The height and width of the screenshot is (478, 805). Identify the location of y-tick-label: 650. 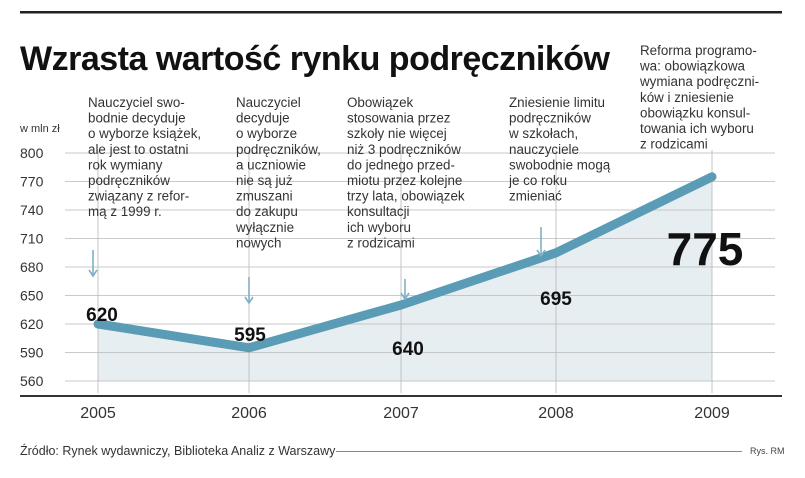
(32, 296).